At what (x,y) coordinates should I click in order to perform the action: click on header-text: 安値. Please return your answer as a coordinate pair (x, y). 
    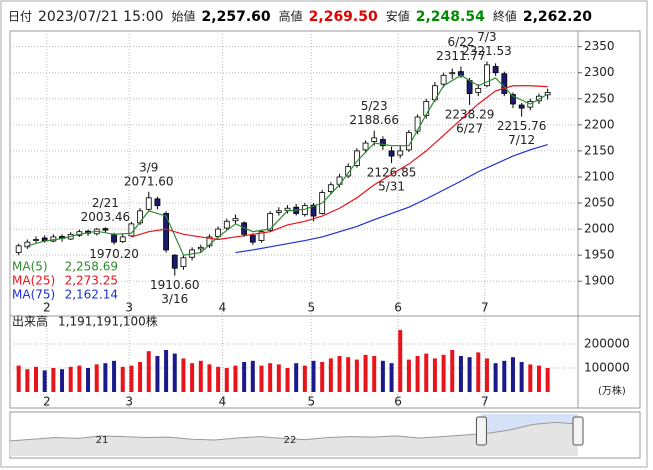
    Looking at the image, I should click on (398, 16).